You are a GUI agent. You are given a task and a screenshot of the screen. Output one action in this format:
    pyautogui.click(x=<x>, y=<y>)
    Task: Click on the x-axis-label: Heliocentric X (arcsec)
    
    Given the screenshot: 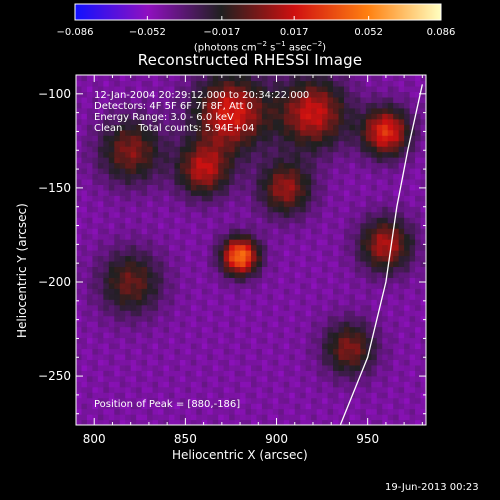 What is the action you would take?
    pyautogui.click(x=240, y=455)
    